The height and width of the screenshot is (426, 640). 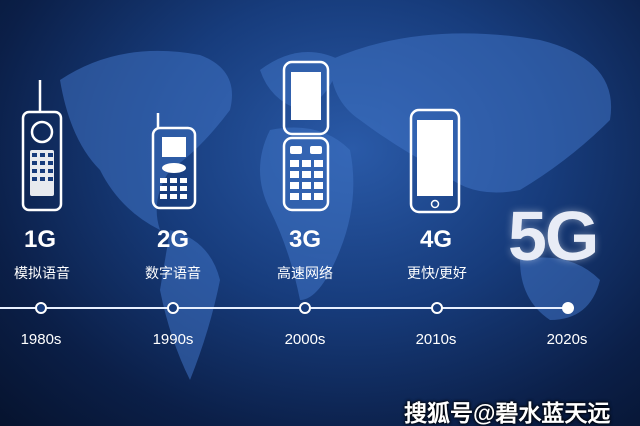 I want to click on generation-label-3g: 3G, so click(x=304, y=239).